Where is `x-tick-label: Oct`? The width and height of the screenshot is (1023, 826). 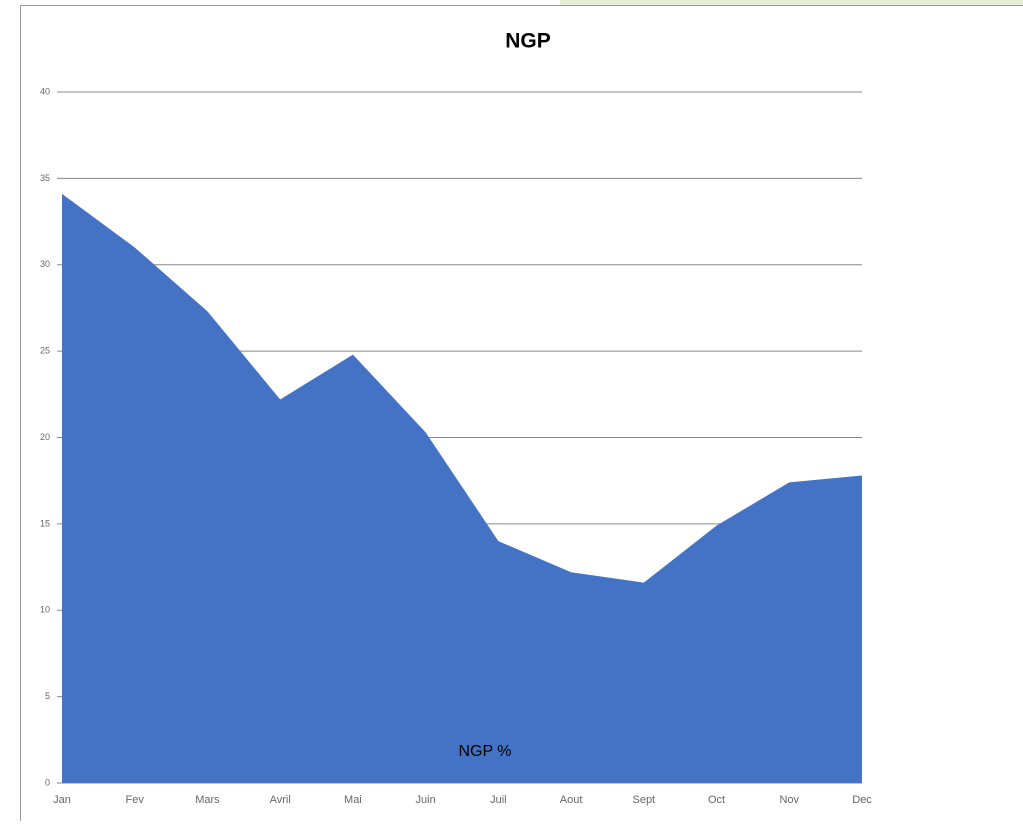
x-tick-label: Oct is located at coordinates (716, 800).